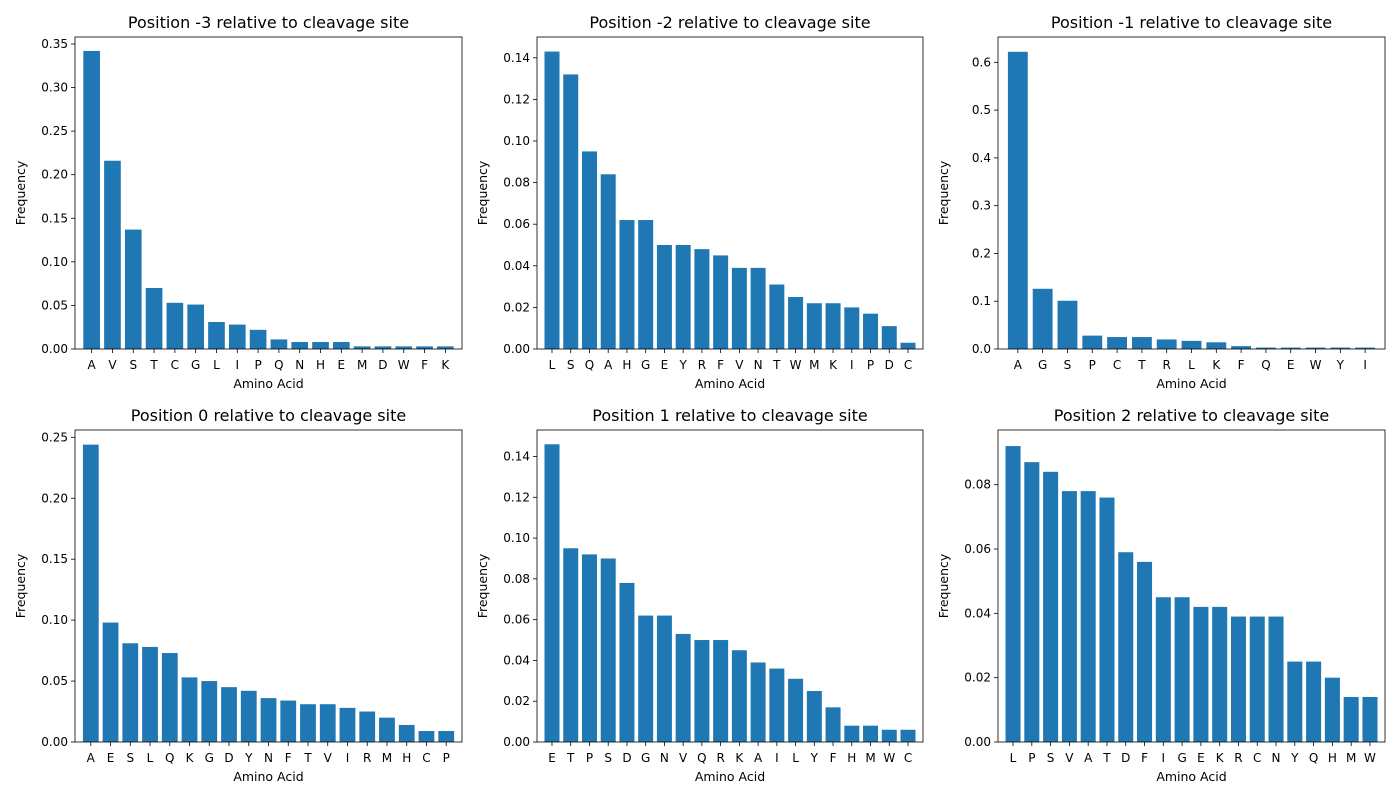  I want to click on x-tick-label: Q, so click(1265, 365).